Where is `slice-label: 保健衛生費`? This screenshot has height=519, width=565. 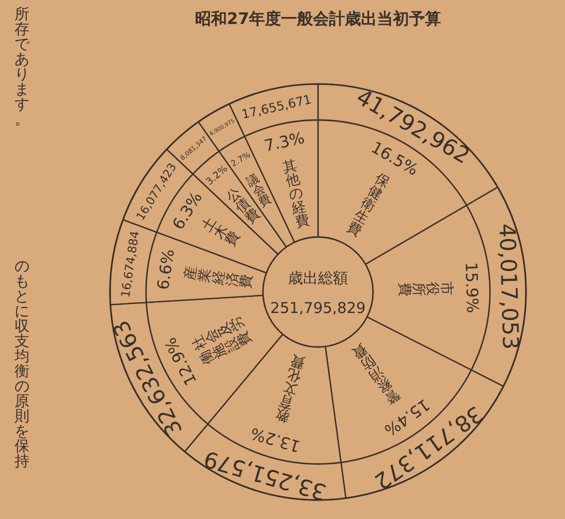 slice-label: 保健衛生費 is located at coordinates (368, 205).